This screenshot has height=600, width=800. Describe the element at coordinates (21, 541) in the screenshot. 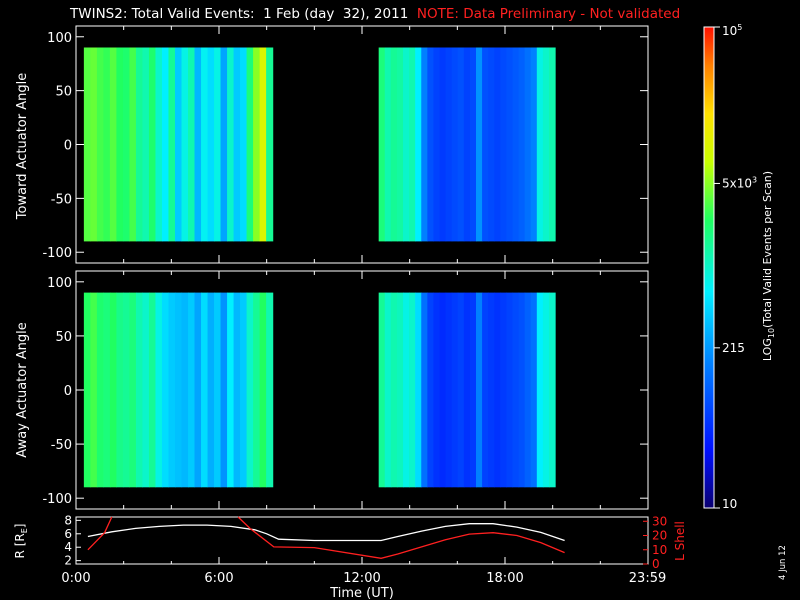

I see `orbit-left-ylabel: R [RE]` at that location.